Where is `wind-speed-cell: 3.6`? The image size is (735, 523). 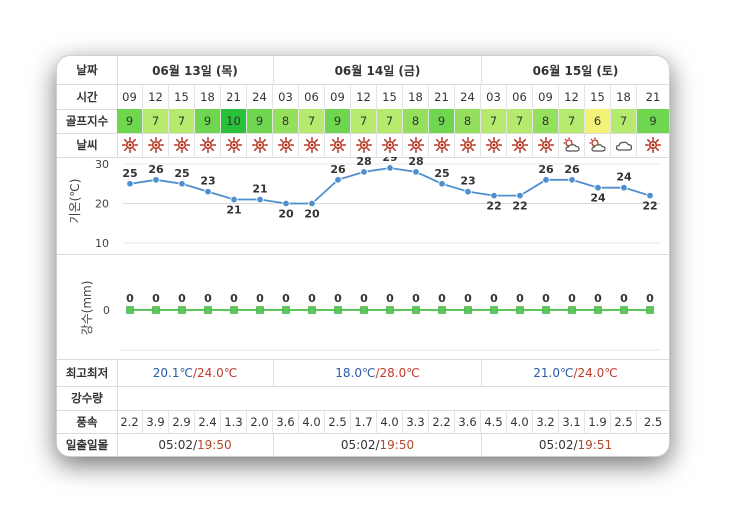
wind-speed-cell: 3.6 is located at coordinates (286, 421).